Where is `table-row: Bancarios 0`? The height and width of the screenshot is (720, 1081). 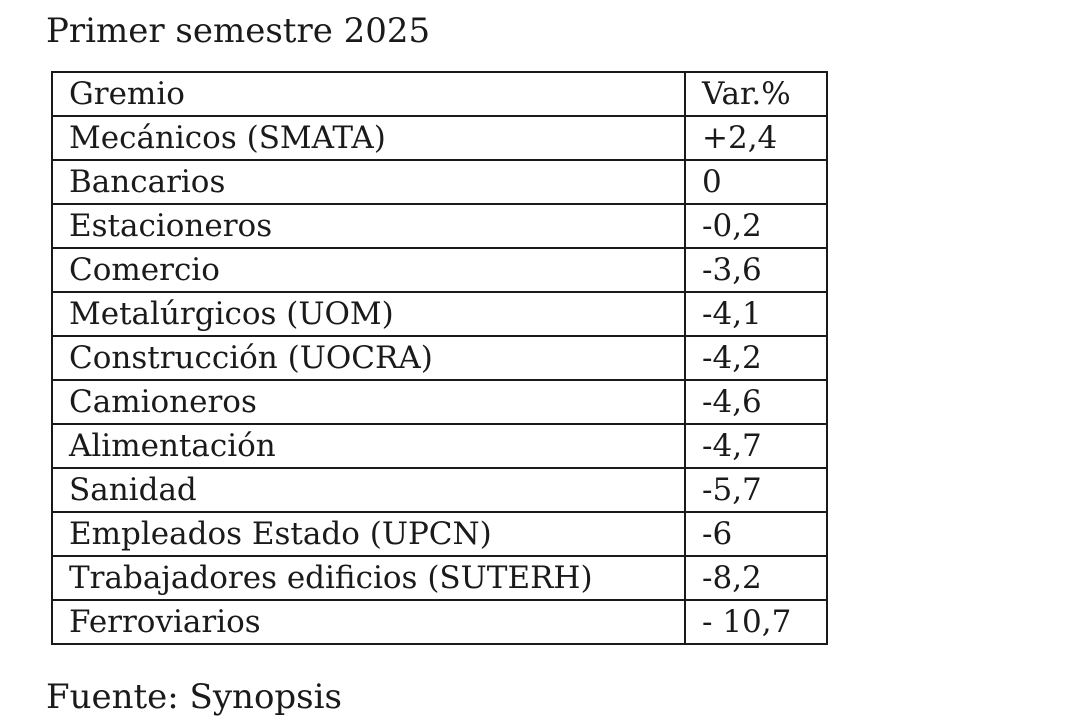
table-row: Bancarios 0 is located at coordinates (439, 182).